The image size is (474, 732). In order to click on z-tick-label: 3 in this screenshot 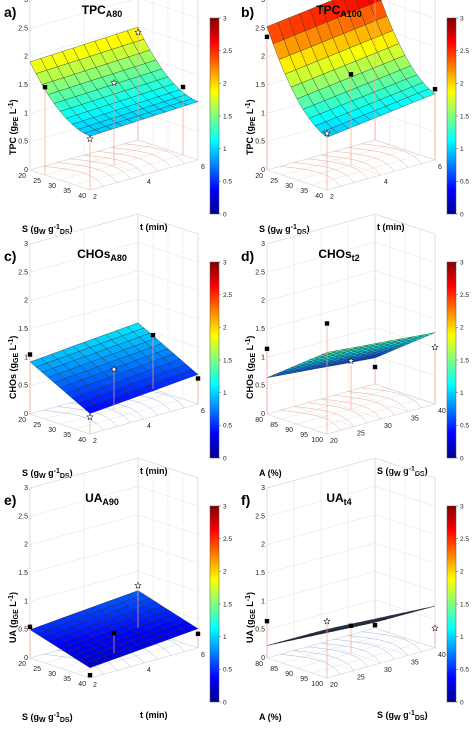, I will do `click(26, 2)`.